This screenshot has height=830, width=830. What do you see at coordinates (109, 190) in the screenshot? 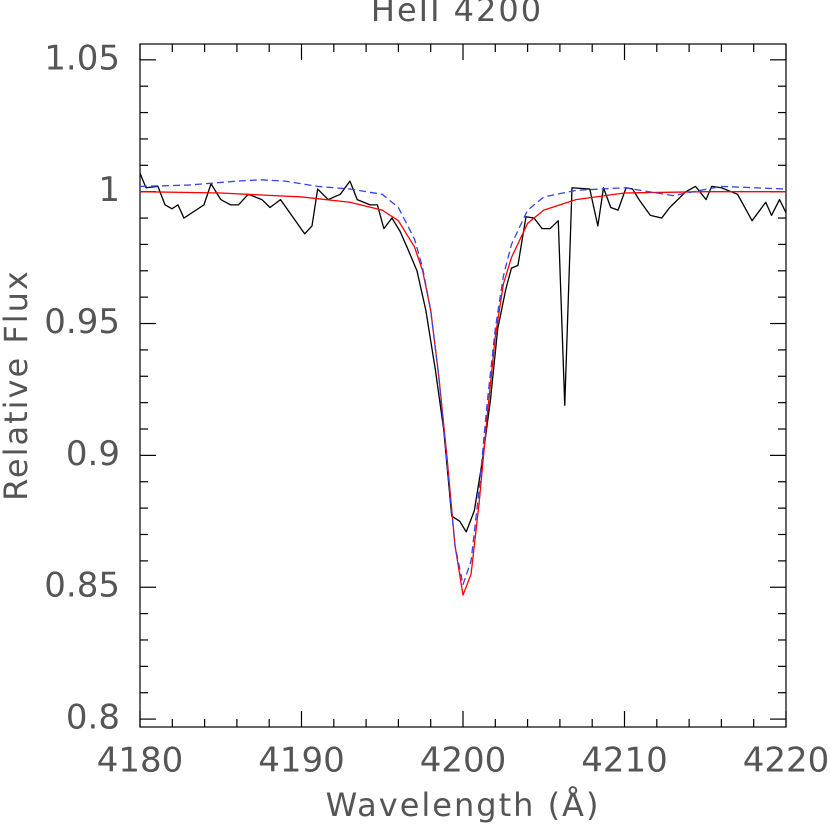
I see `y-tick-label: 1` at bounding box center [109, 190].